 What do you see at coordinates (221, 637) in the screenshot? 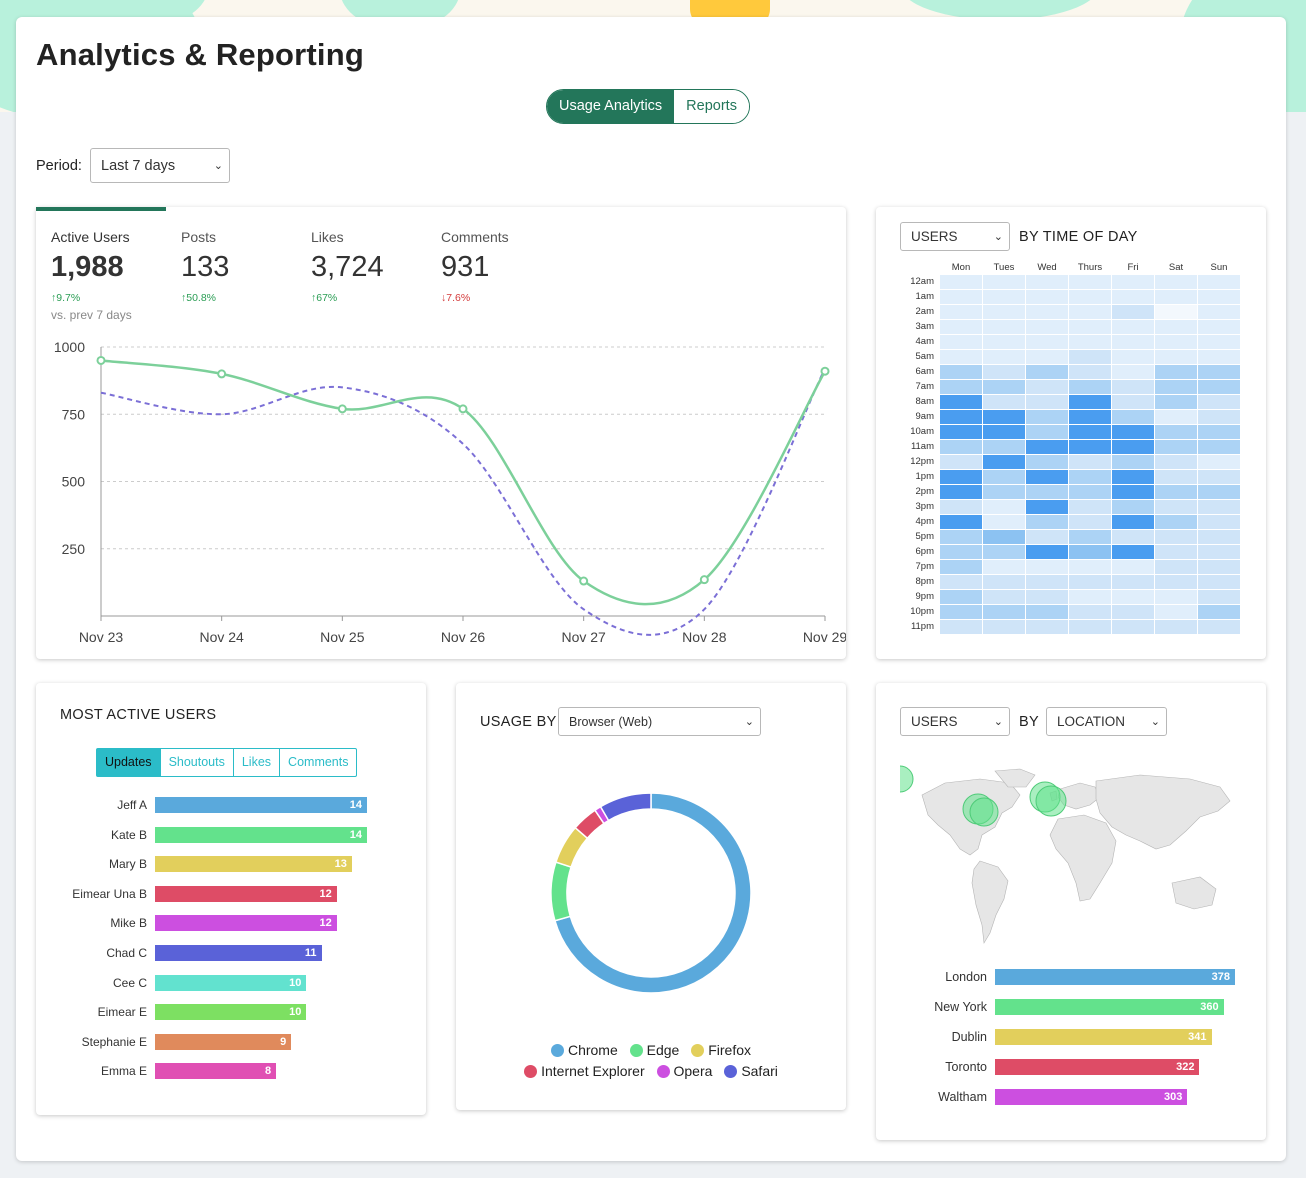
I see `x-tick-label: Nov 24` at bounding box center [221, 637].